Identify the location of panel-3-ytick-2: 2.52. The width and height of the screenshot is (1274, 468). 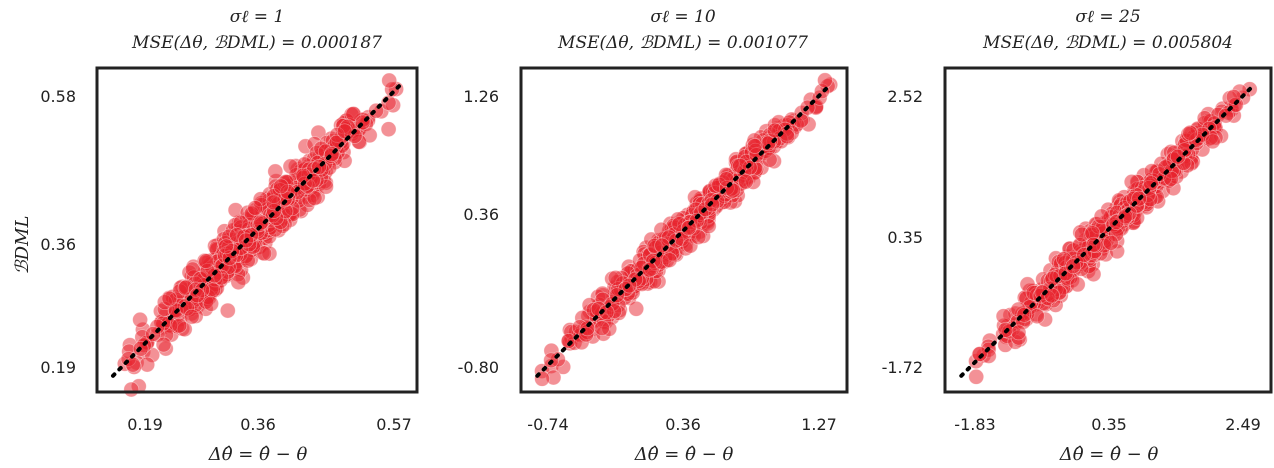
(905, 96).